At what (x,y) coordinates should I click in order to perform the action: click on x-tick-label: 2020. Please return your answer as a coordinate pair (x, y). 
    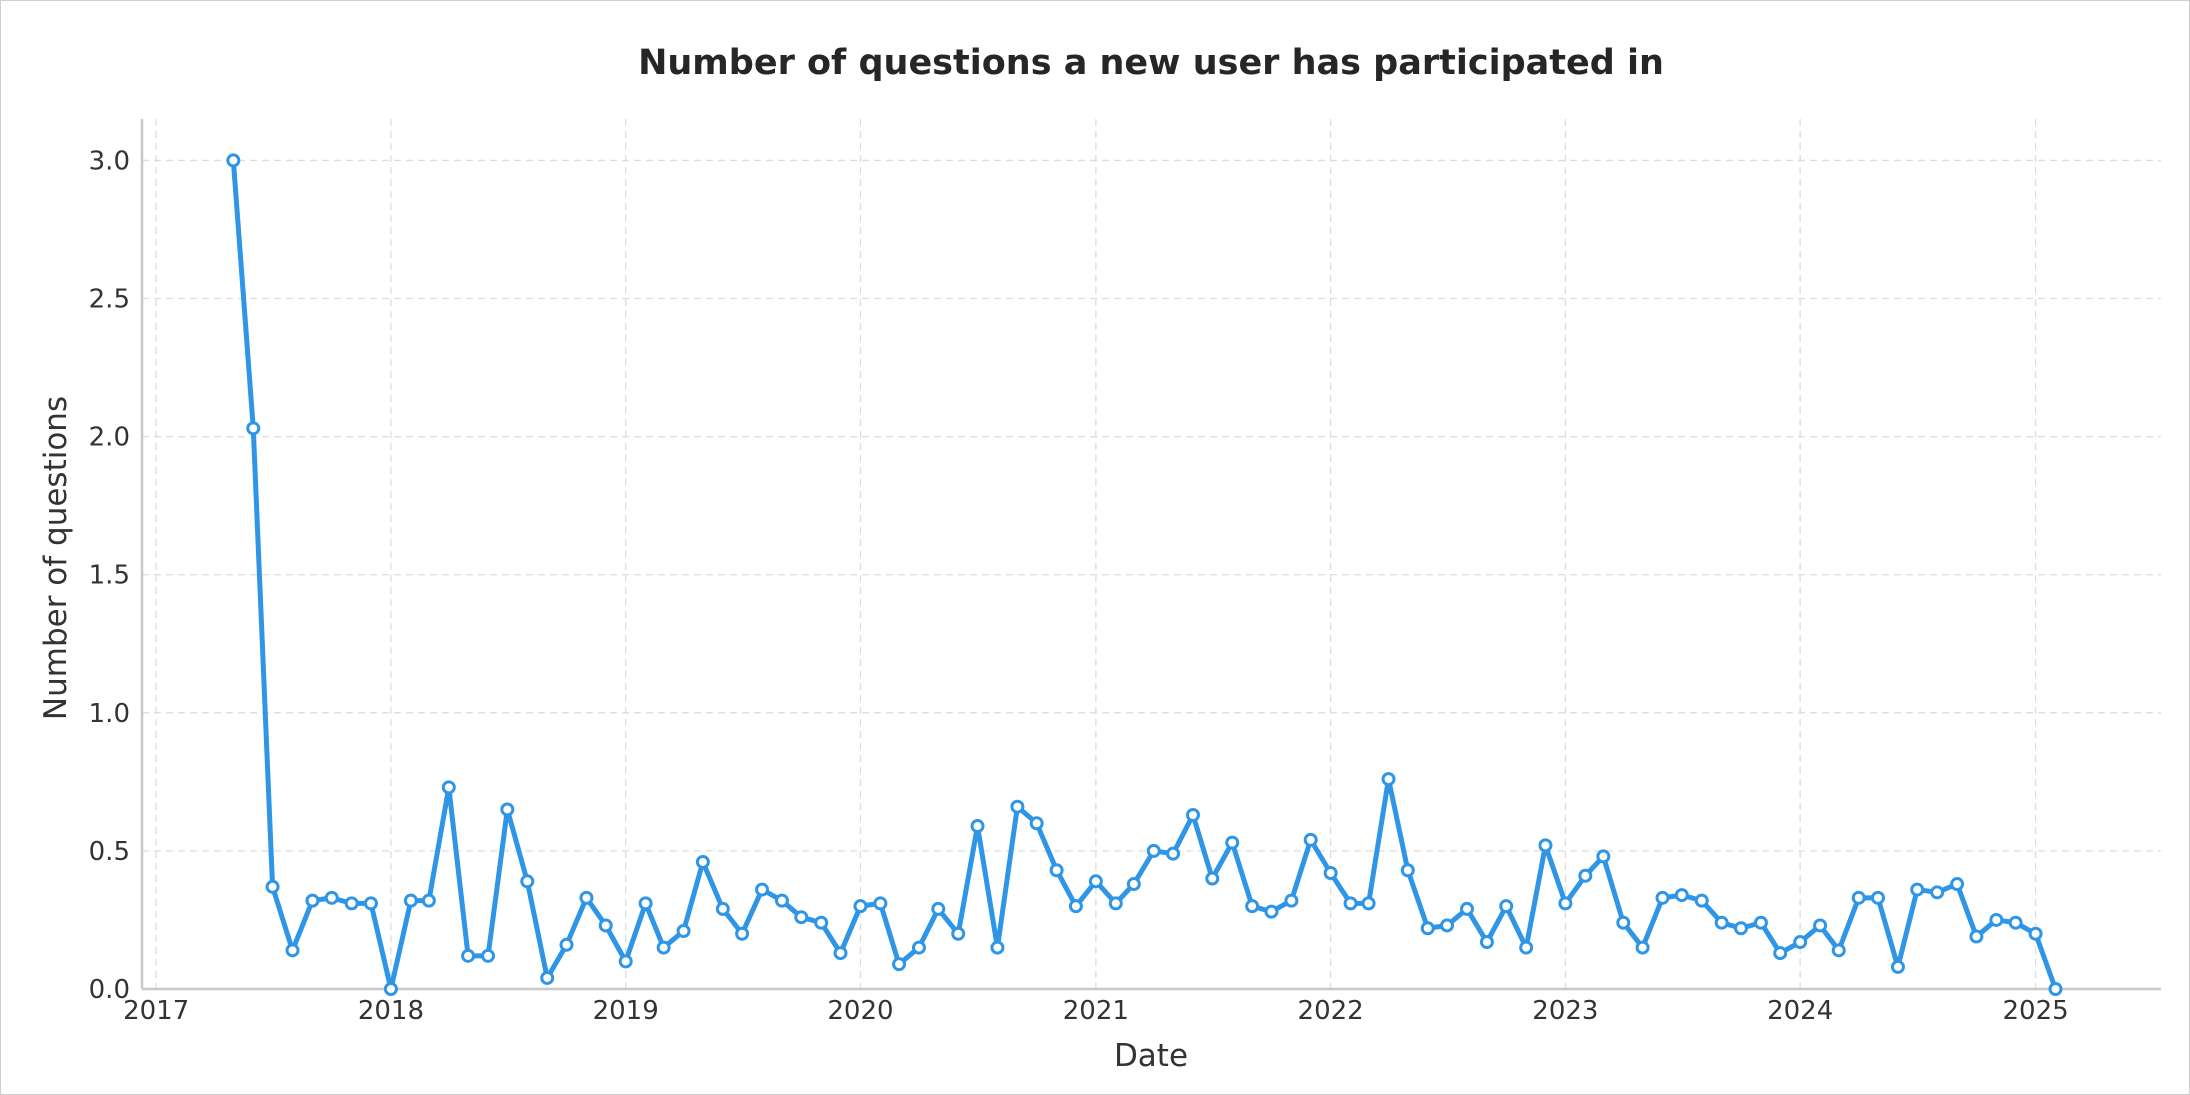
    Looking at the image, I should click on (860, 1011).